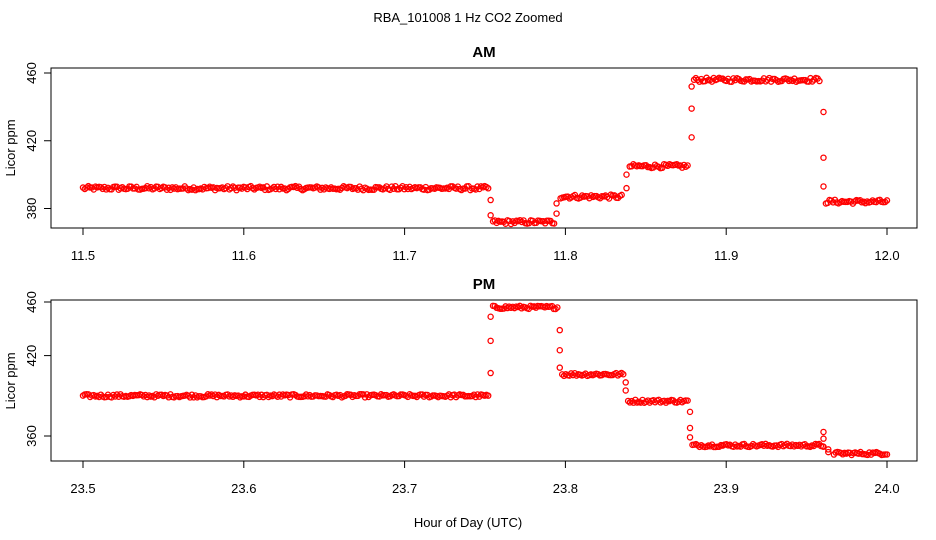  Describe the element at coordinates (10, 147) in the screenshot. I see `am-y-axis-label: Licor ppm` at that location.